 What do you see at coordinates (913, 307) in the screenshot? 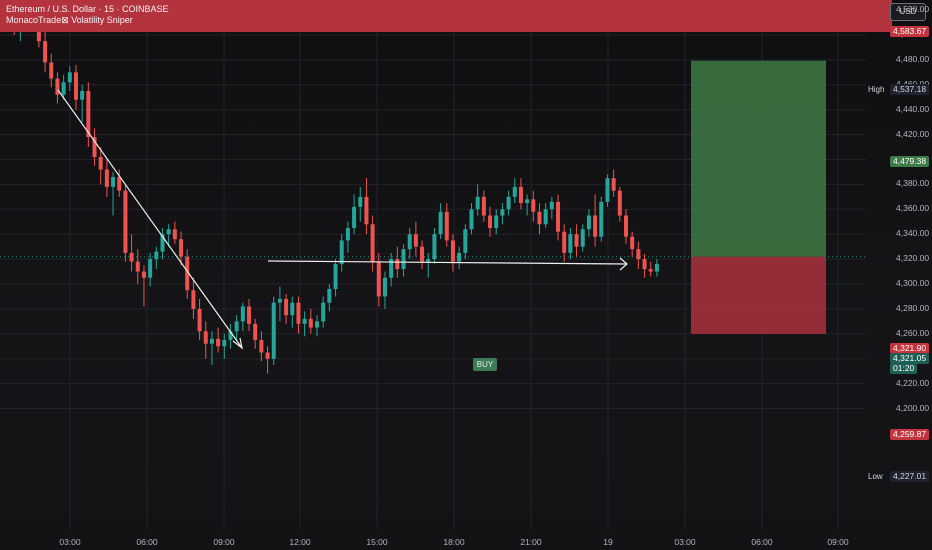
I see `y-tick-label: 4,280.00` at bounding box center [913, 307].